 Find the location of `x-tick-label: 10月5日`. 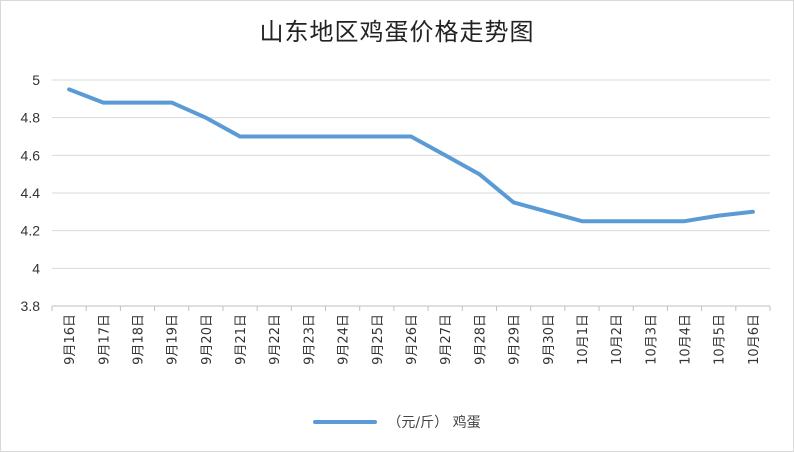

x-tick-label: 10月5日 is located at coordinates (720, 339).